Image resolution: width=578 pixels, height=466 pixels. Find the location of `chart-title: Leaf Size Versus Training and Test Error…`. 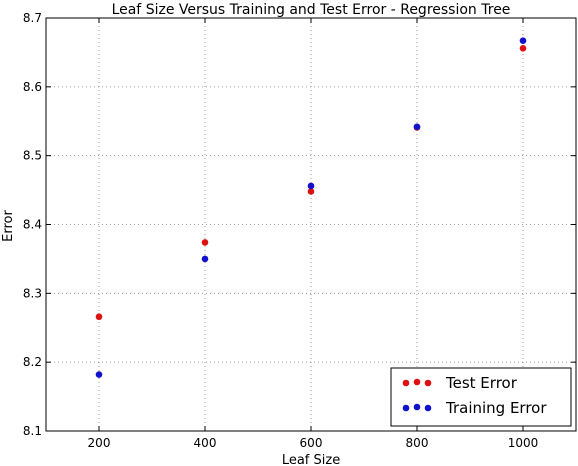

chart-title: Leaf Size Versus Training and Test Error… is located at coordinates (311, 10).